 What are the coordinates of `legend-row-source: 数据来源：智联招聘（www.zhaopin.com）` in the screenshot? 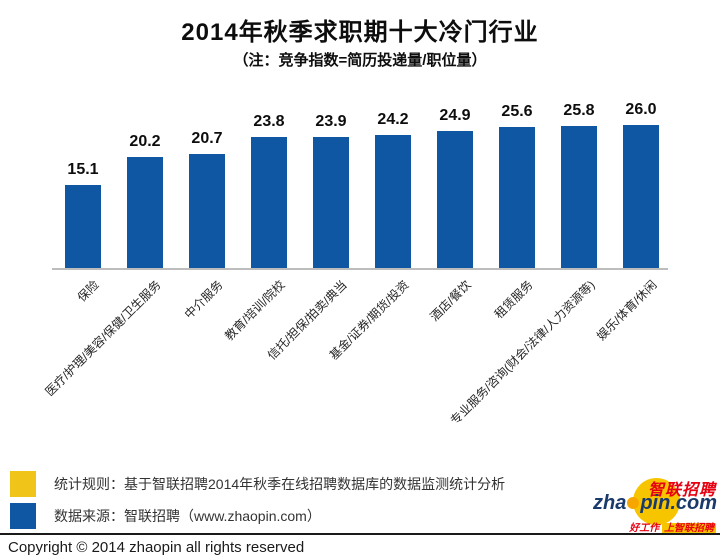 It's located at (257, 516).